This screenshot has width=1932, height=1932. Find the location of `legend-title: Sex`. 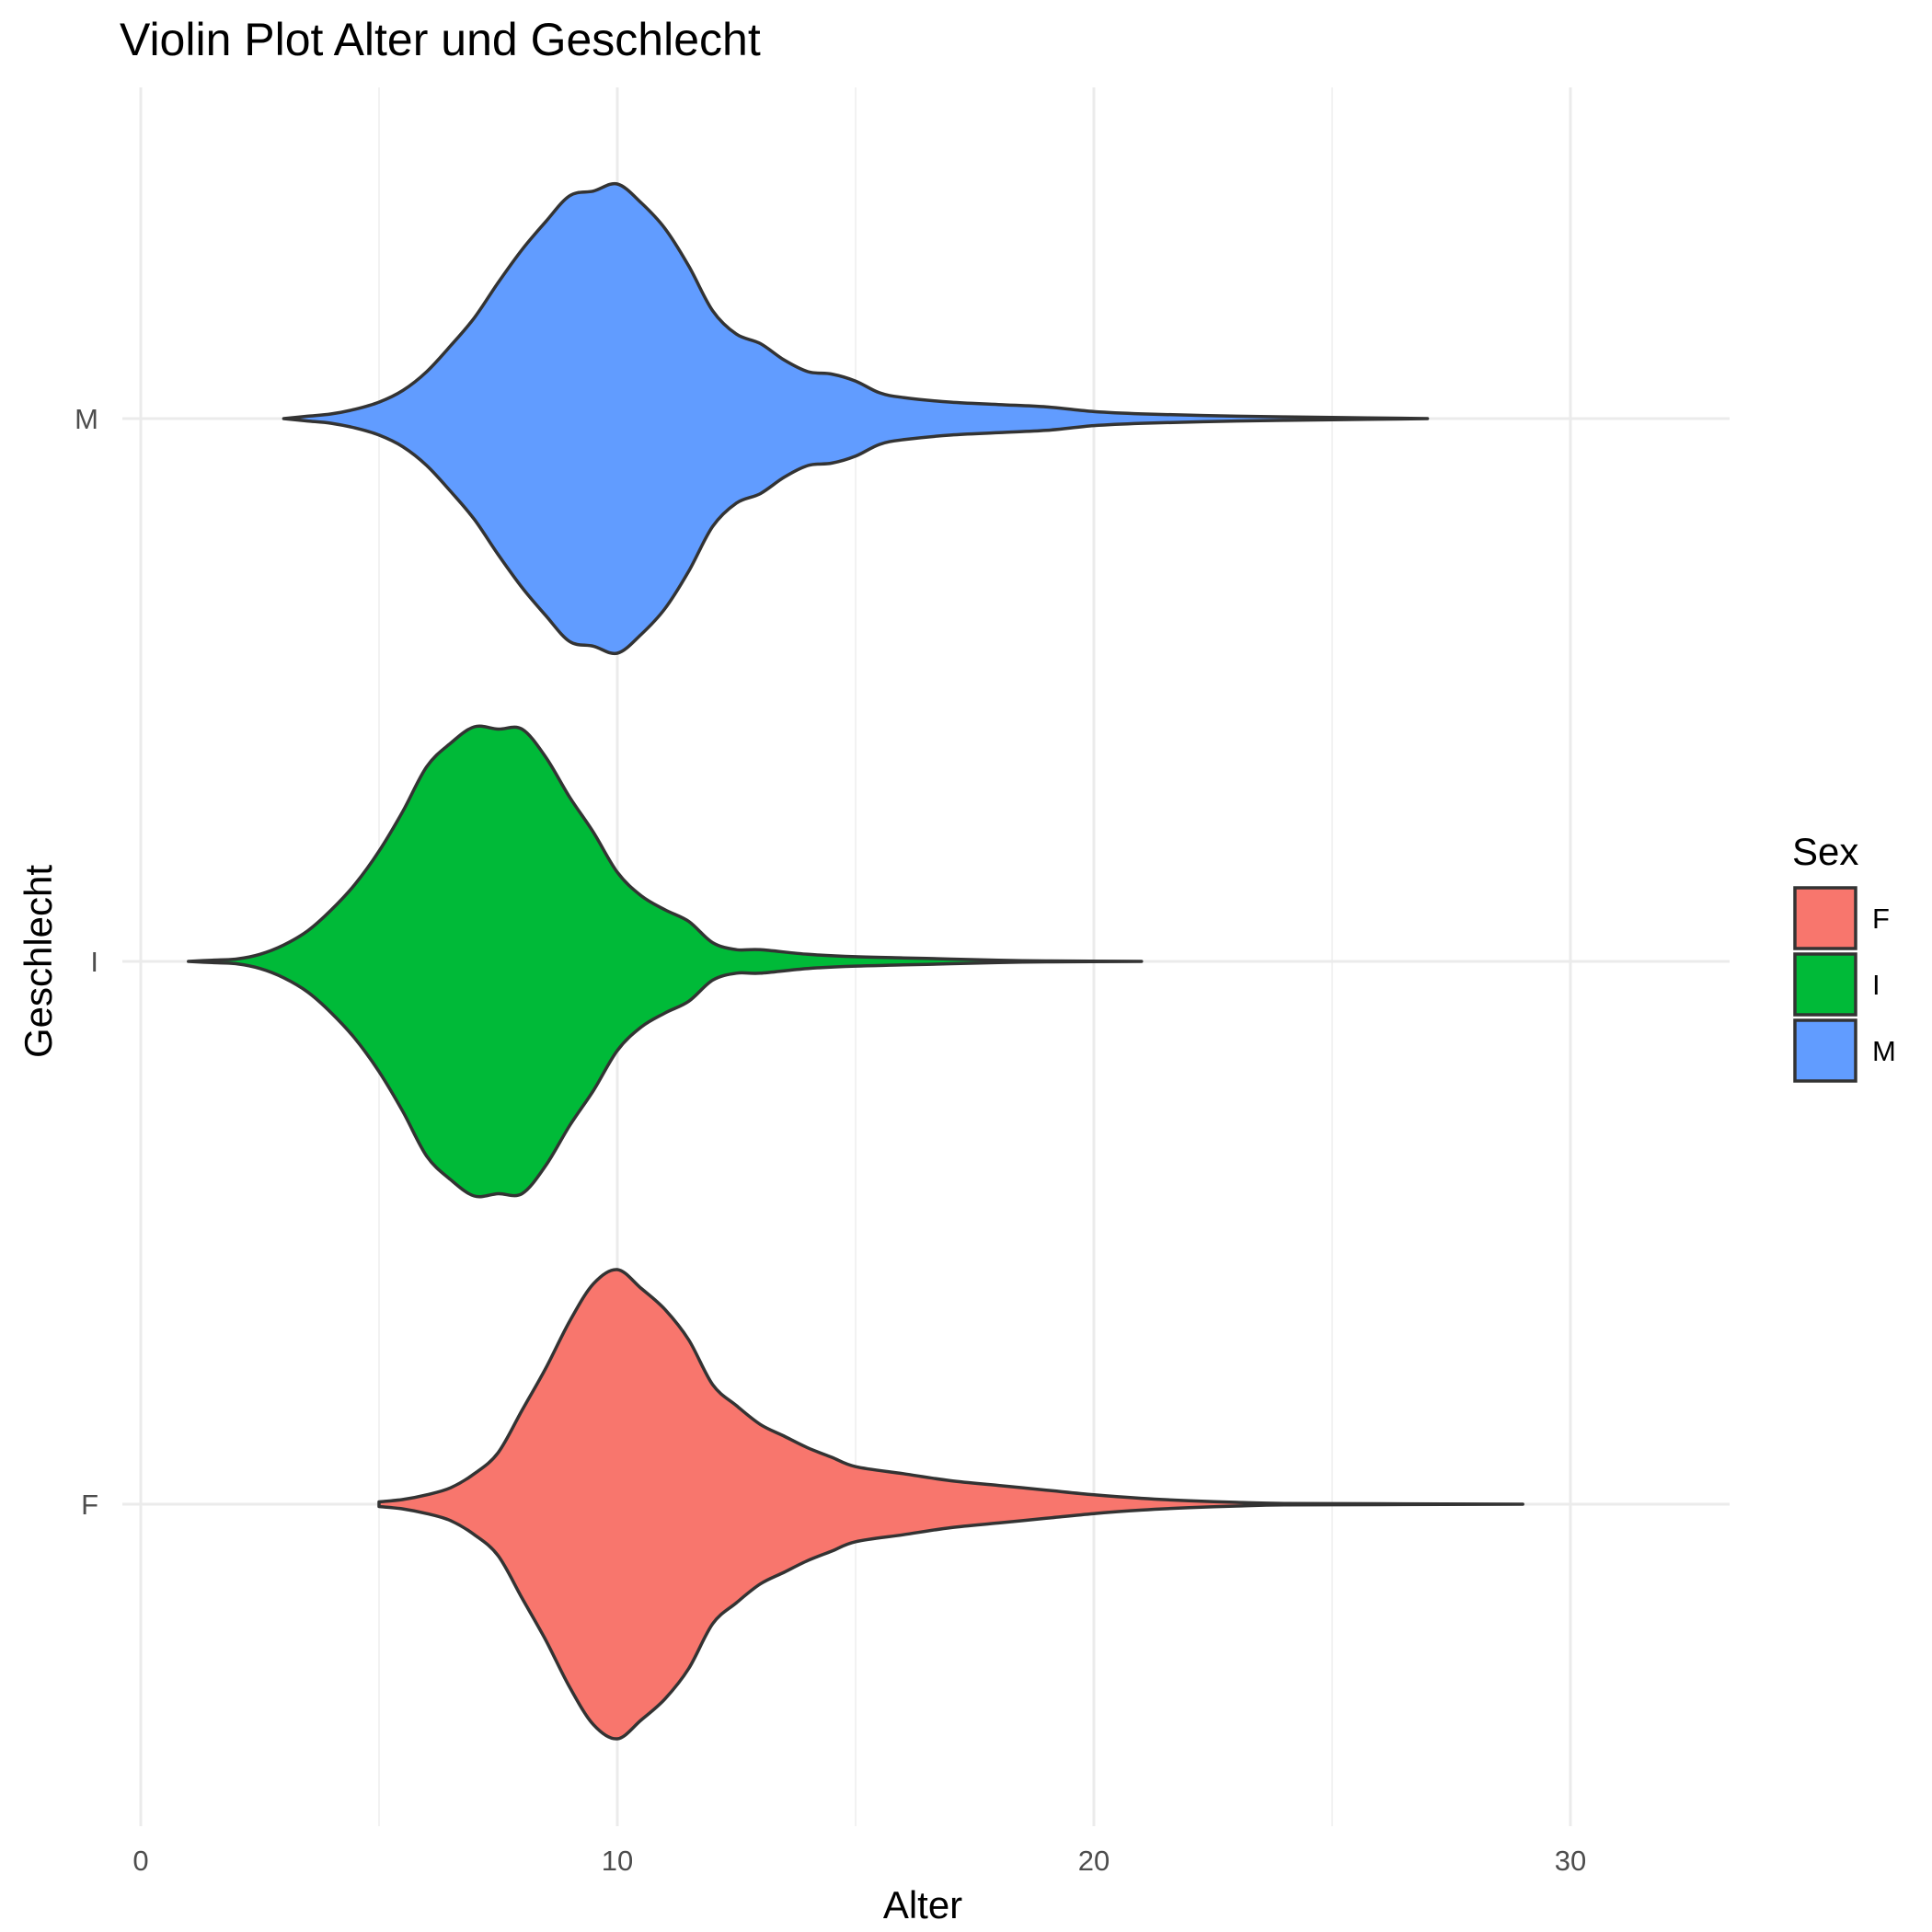

legend-title: Sex is located at coordinates (1825, 851).